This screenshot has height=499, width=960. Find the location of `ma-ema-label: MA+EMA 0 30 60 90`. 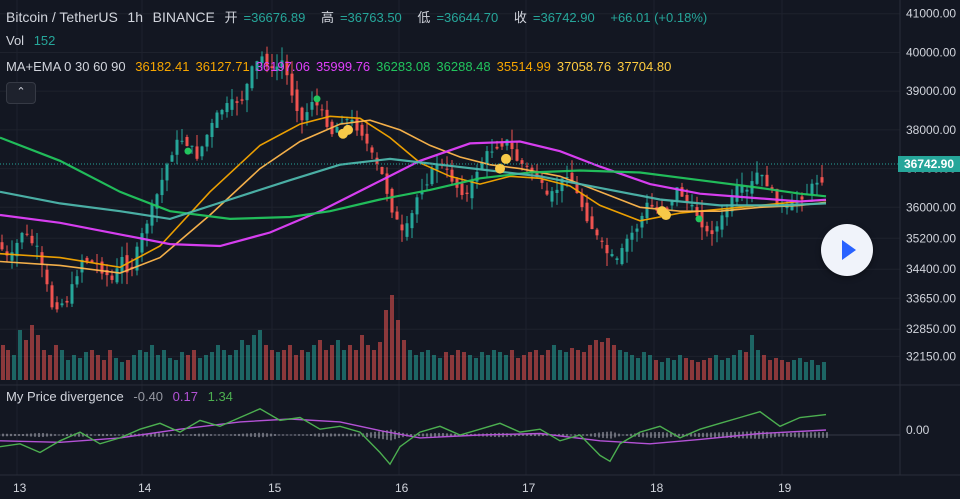

ma-ema-label: MA+EMA 0 30 60 90 is located at coordinates (66, 66).